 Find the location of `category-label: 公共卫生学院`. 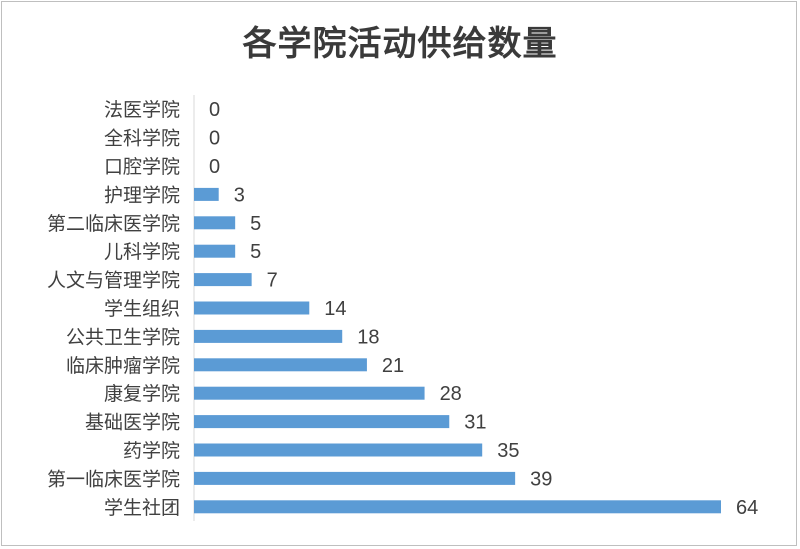

category-label: 公共卫生学院 is located at coordinates (123, 337).